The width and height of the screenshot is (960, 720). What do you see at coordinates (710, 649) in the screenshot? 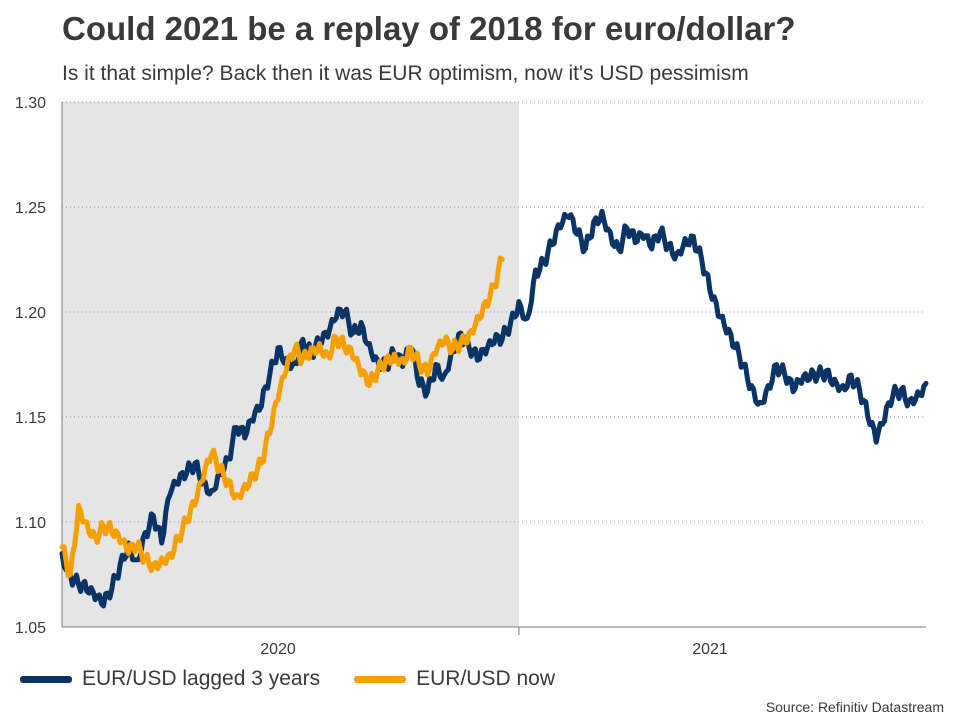
I see `x-tick-label: 2021` at bounding box center [710, 649].